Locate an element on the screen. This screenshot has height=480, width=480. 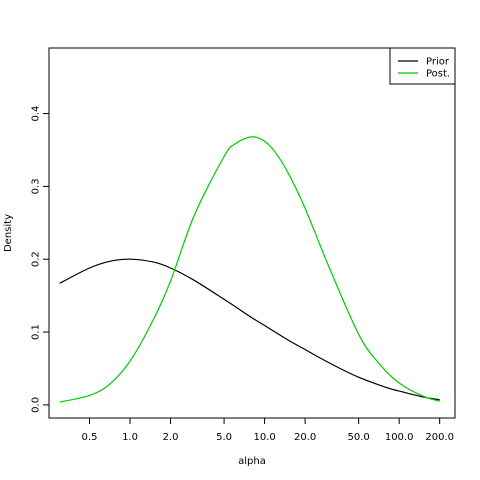
y-axis: 0.0 0.1 0.2 0.3 0.4 is located at coordinates (40, 259).